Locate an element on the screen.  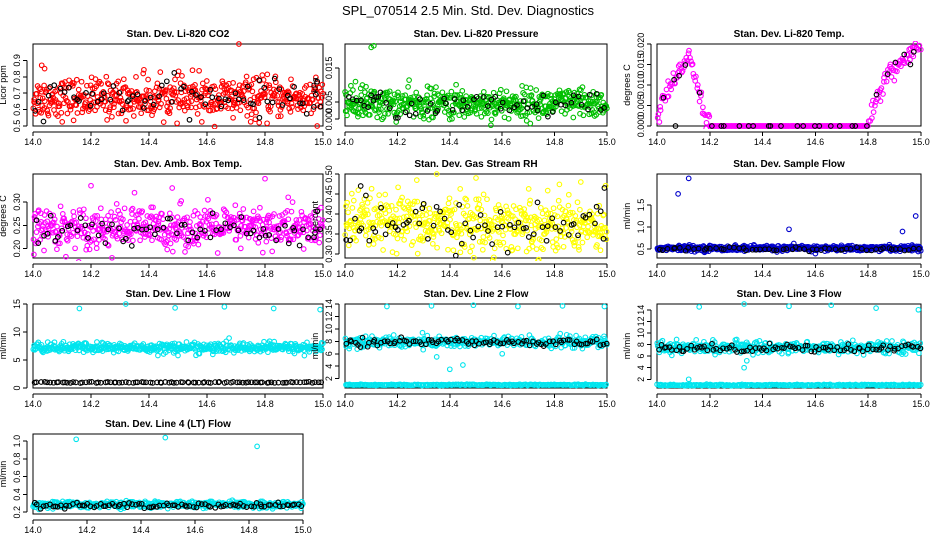
panel-title: Stan. Dev. Li-820 Pressure is located at coordinates (476, 34).